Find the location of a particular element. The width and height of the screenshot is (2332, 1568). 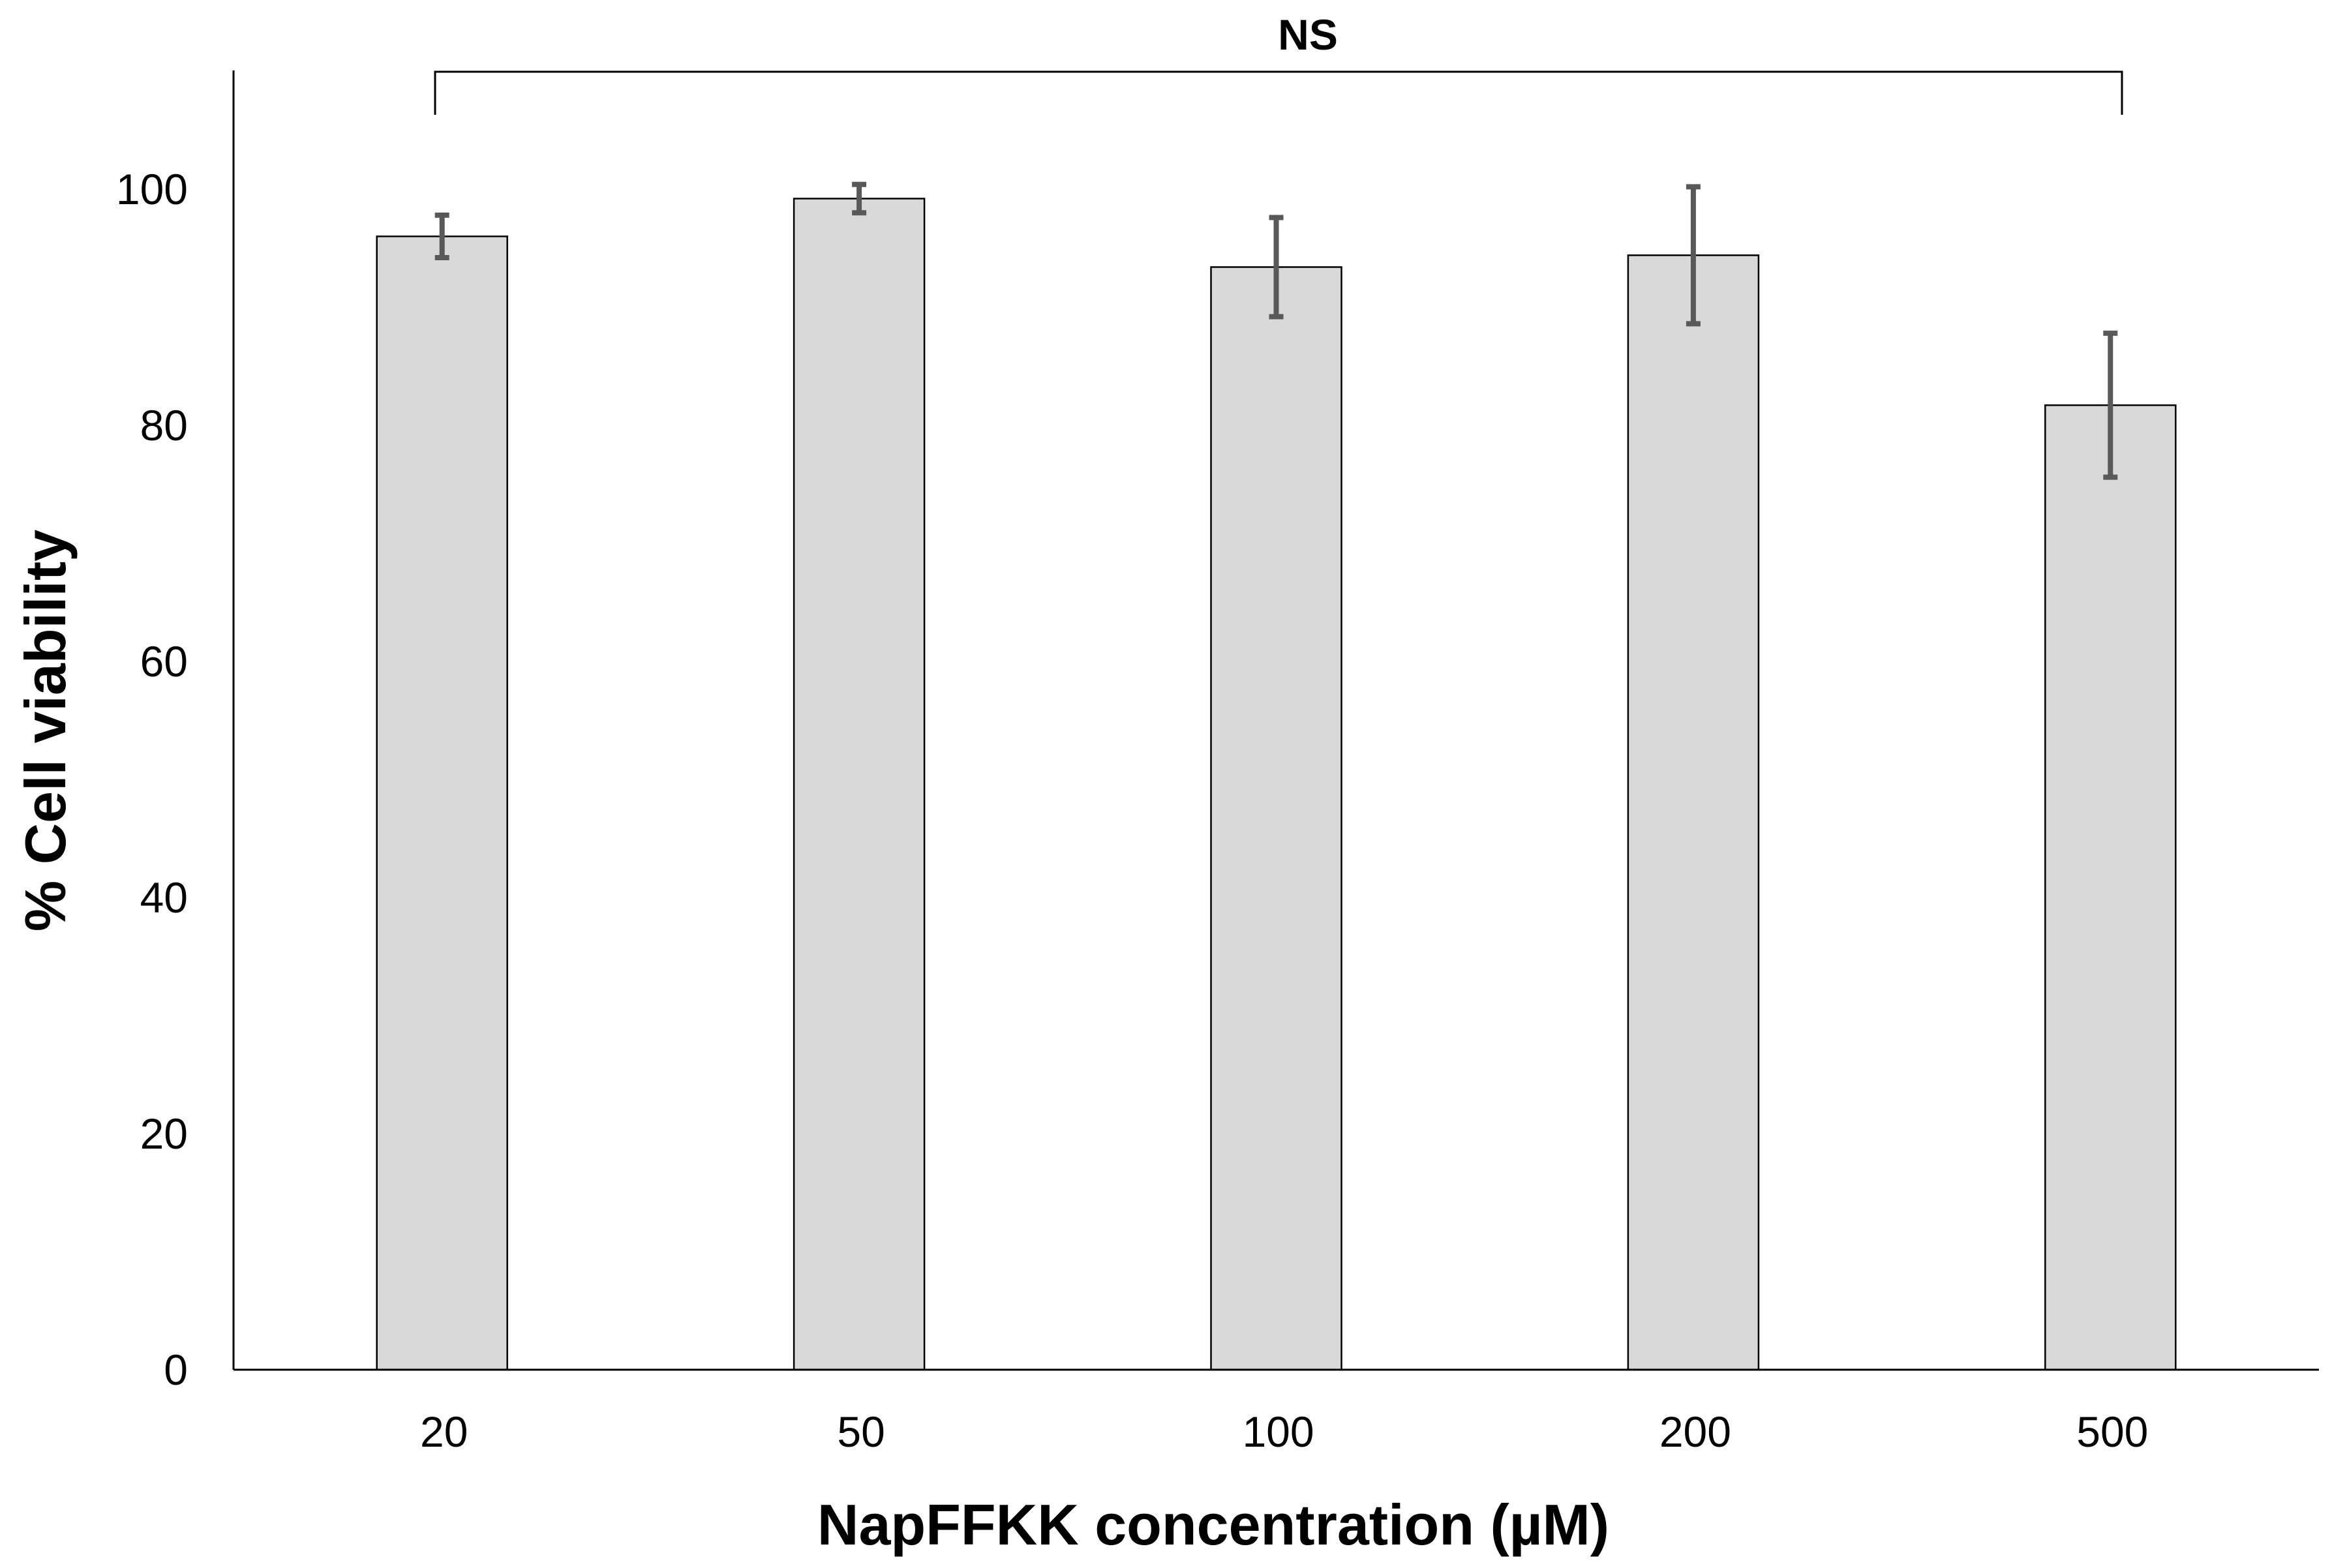

significance-annotation: NS is located at coordinates (1278, 62).